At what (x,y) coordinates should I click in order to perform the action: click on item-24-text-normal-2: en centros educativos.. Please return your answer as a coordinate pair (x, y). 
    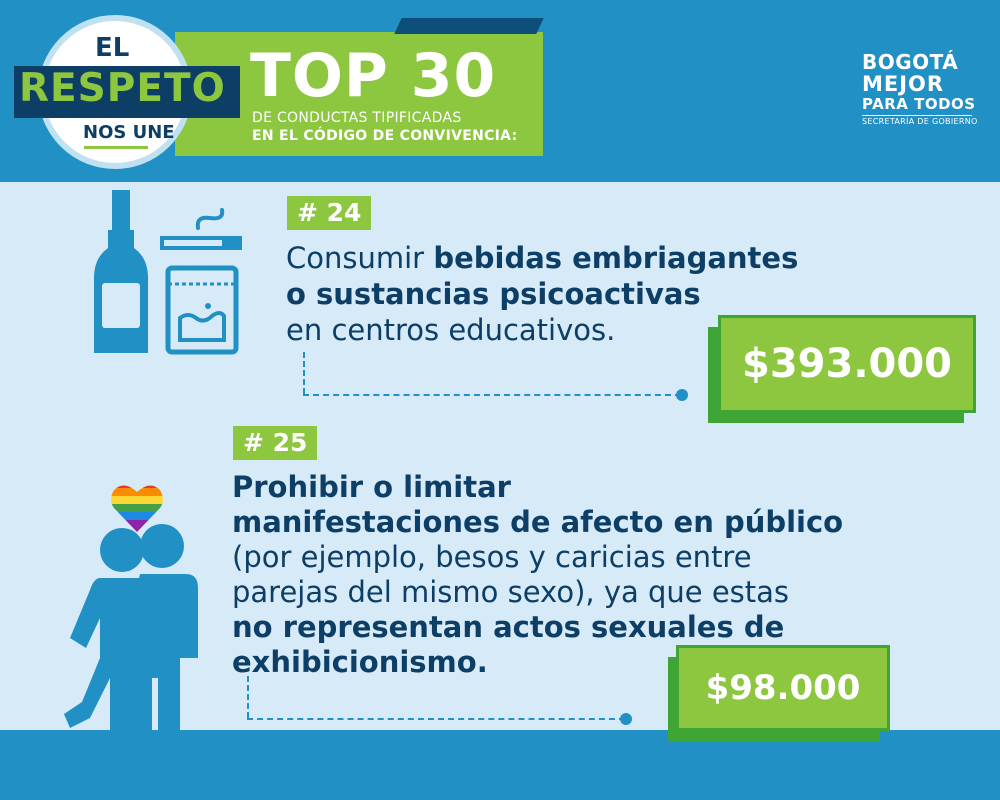
    Looking at the image, I should click on (451, 330).